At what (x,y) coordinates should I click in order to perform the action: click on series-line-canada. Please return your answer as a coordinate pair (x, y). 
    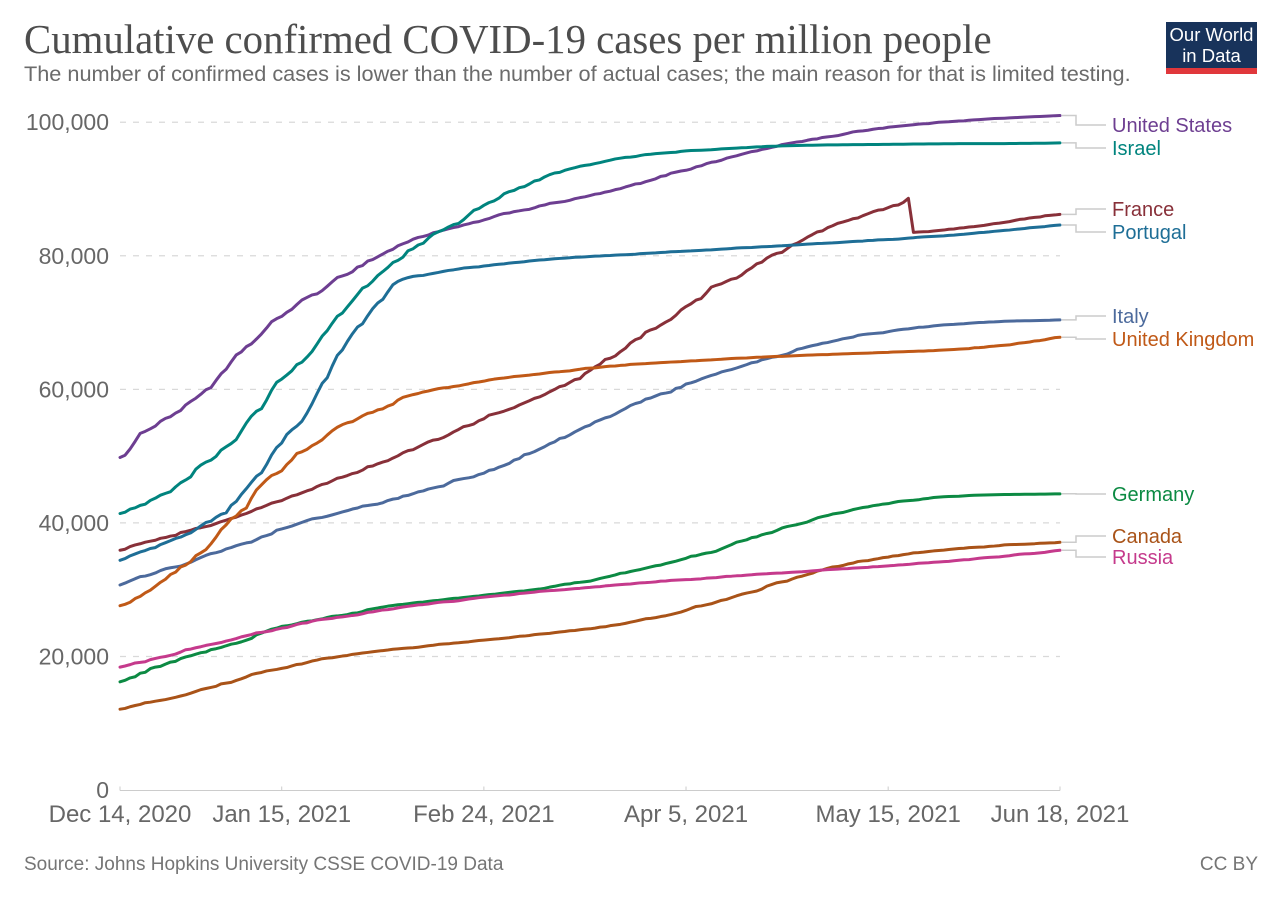
    Looking at the image, I should click on (590, 625).